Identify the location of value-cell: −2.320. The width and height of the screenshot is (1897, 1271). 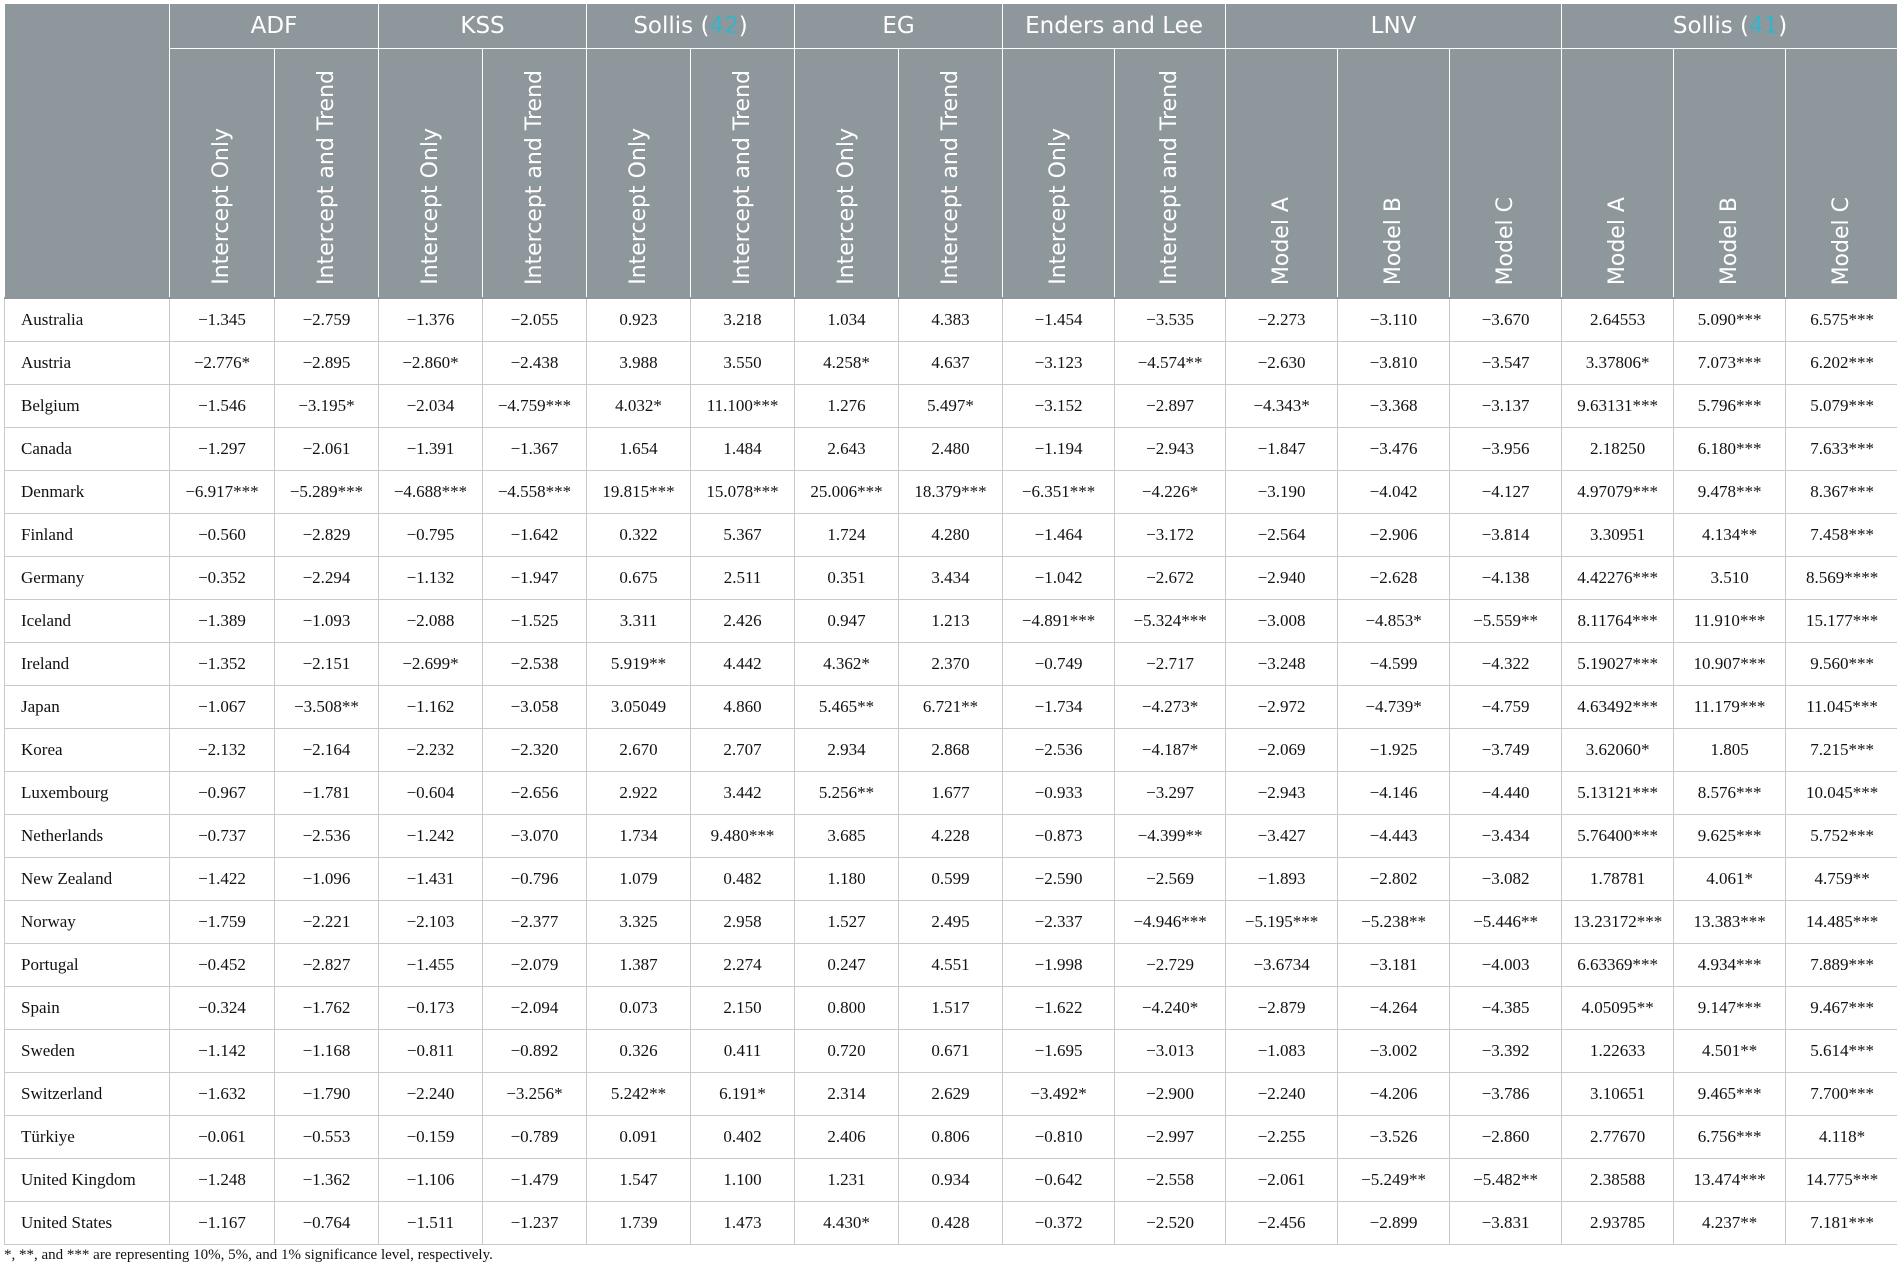
(534, 750).